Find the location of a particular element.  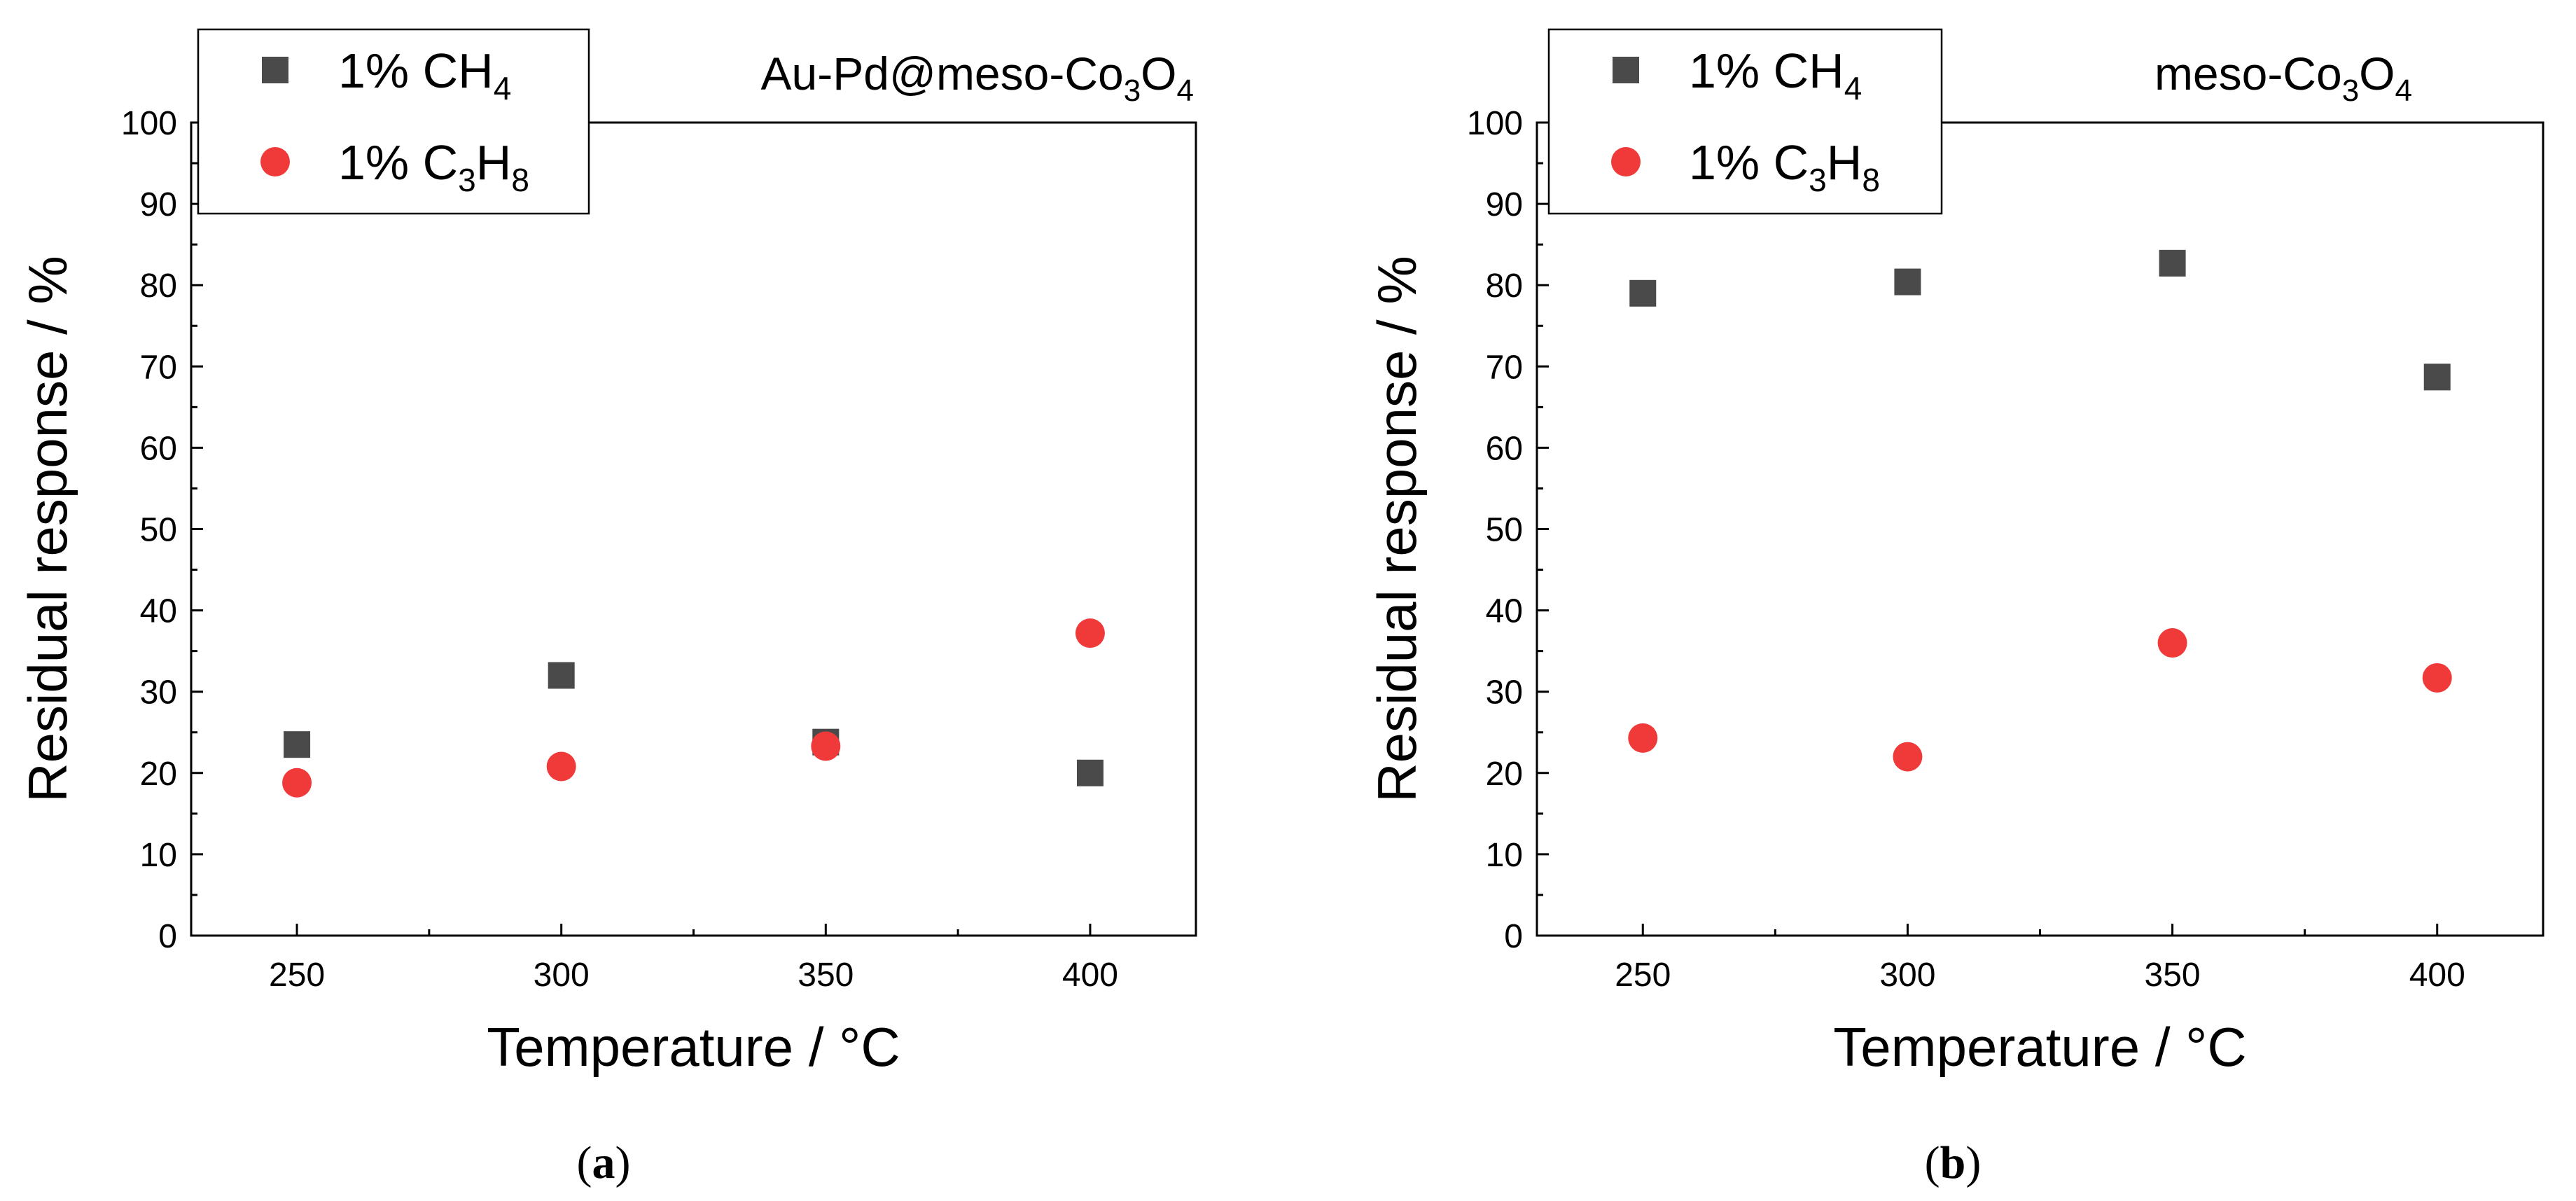

panel-letter: a is located at coordinates (603, 1162).